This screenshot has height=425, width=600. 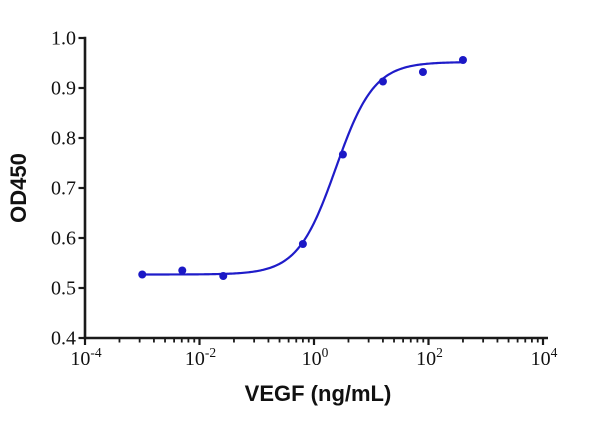 I want to click on x-tick-label: 10⁴, so click(x=544, y=357).